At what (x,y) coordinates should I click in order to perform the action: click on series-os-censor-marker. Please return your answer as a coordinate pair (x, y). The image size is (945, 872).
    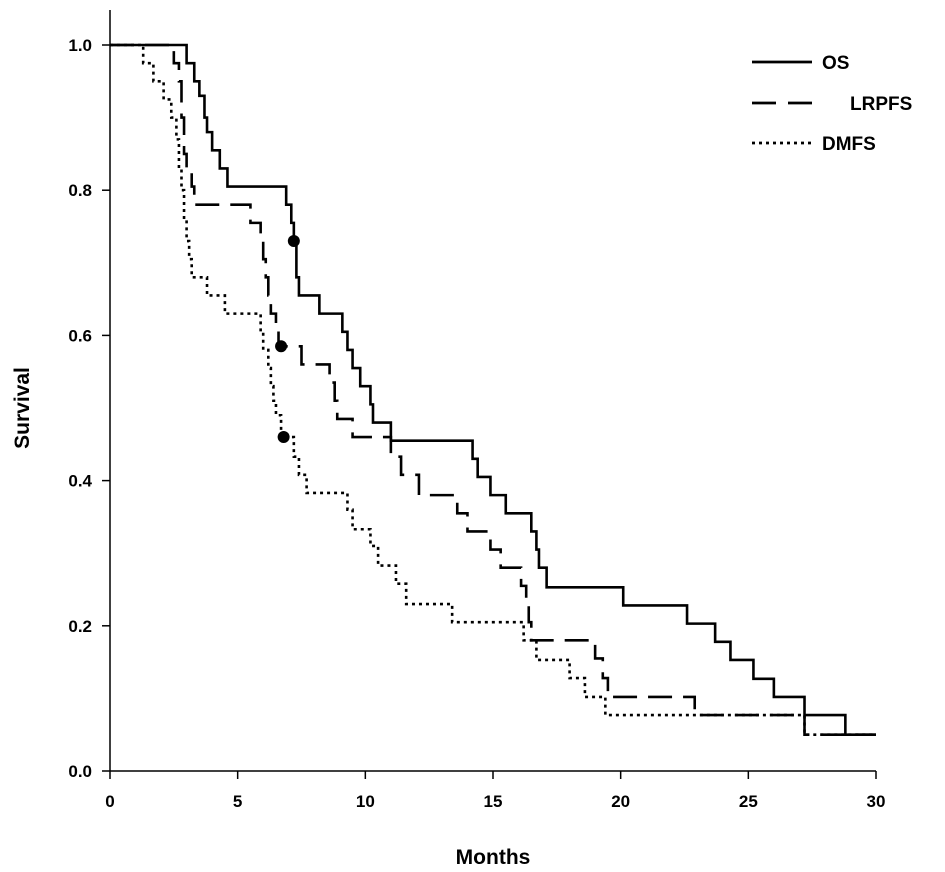
    Looking at the image, I should click on (293, 241).